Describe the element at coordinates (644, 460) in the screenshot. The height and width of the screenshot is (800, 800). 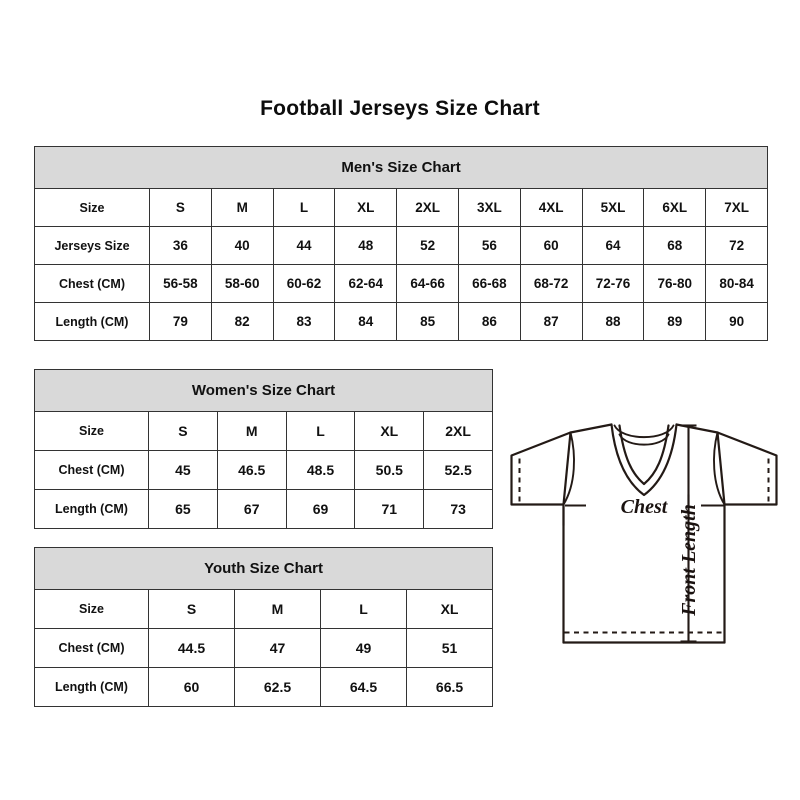
I see `v-neck-collar-outer` at that location.